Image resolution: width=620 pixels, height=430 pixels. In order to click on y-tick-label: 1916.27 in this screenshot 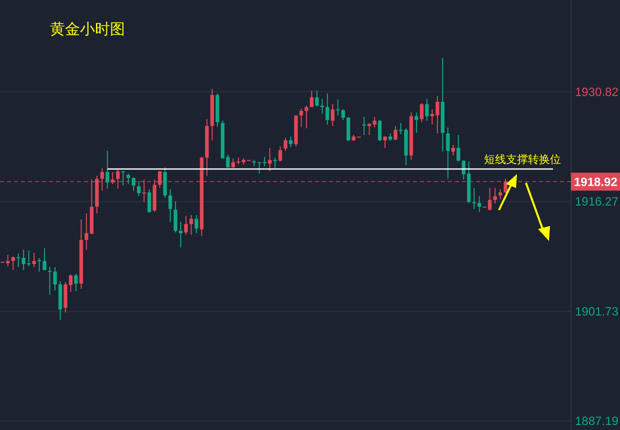, I will do `click(597, 201)`.